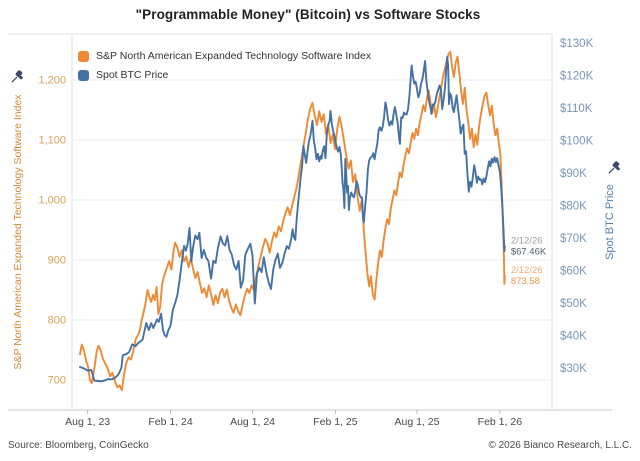 The width and height of the screenshot is (640, 461). I want to click on left-axis-tick-label: 1,000, so click(52, 201).